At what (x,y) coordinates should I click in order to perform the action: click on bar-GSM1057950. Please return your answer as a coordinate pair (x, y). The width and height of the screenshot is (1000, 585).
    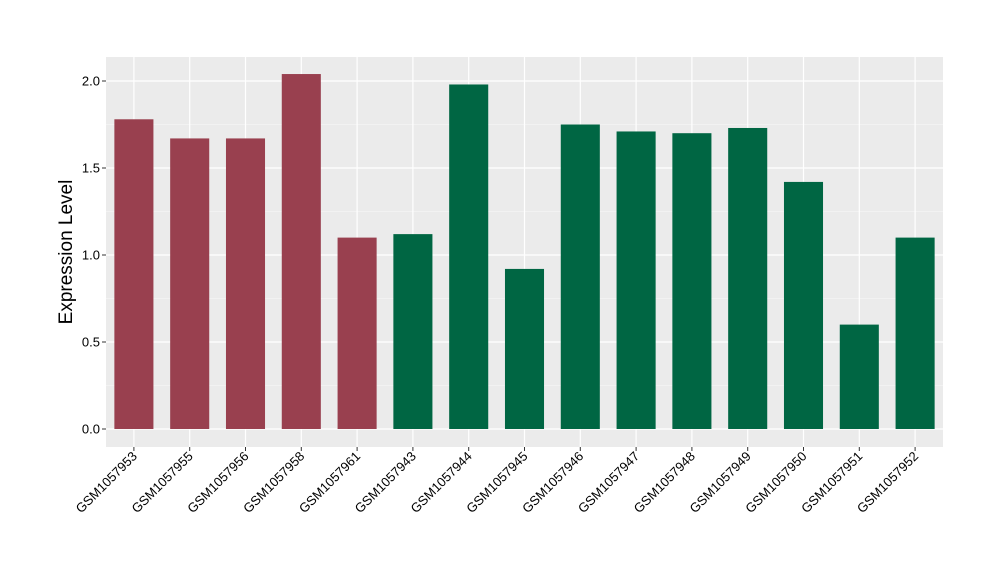
    Looking at the image, I should click on (803, 305).